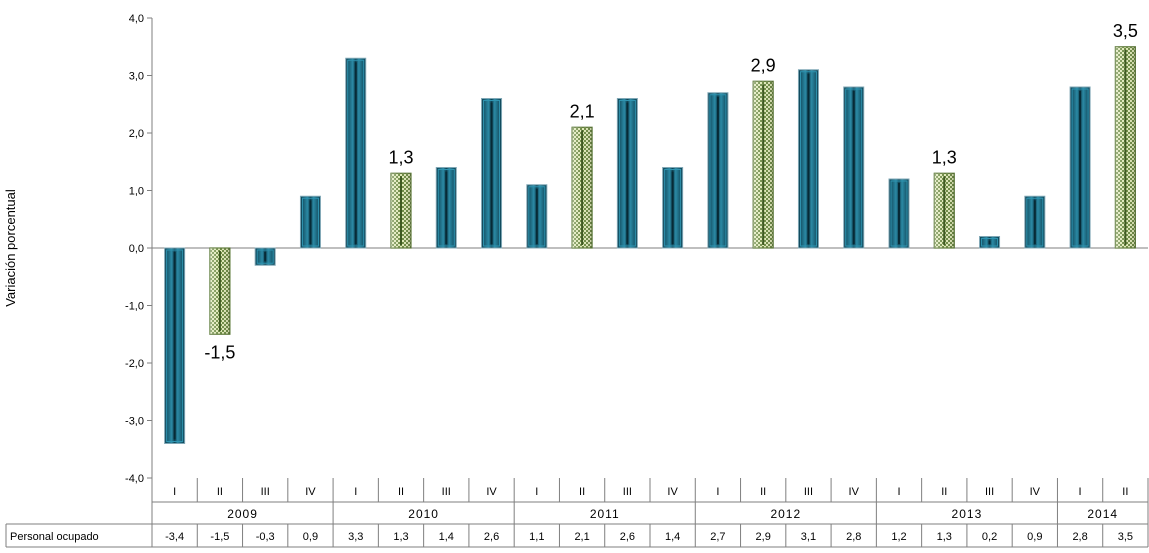 The image size is (1149, 553). I want to click on table-value: 1,1, so click(536, 537).